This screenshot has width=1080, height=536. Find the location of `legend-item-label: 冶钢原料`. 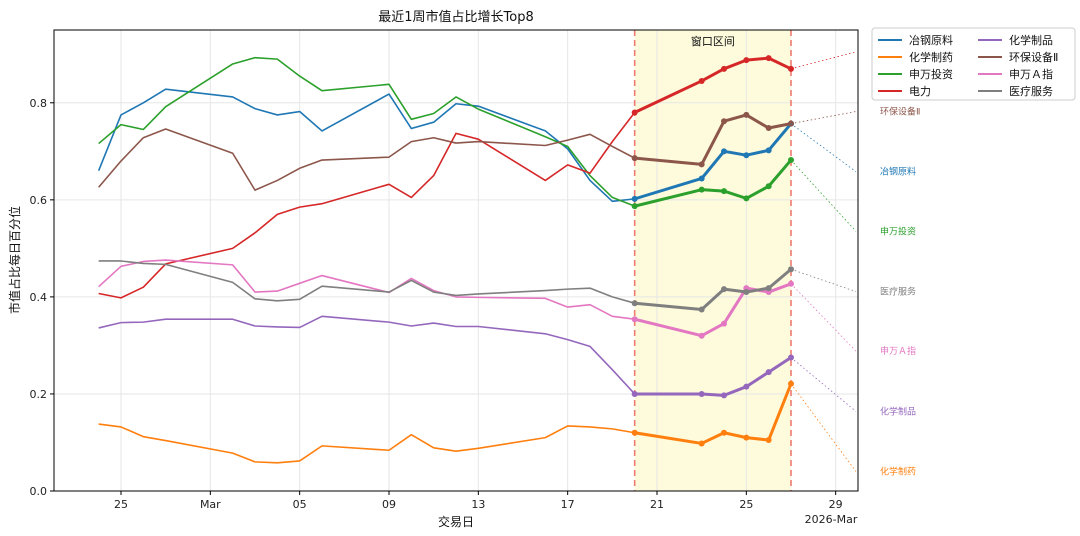

legend-item-label: 冶钢原料 is located at coordinates (931, 40).